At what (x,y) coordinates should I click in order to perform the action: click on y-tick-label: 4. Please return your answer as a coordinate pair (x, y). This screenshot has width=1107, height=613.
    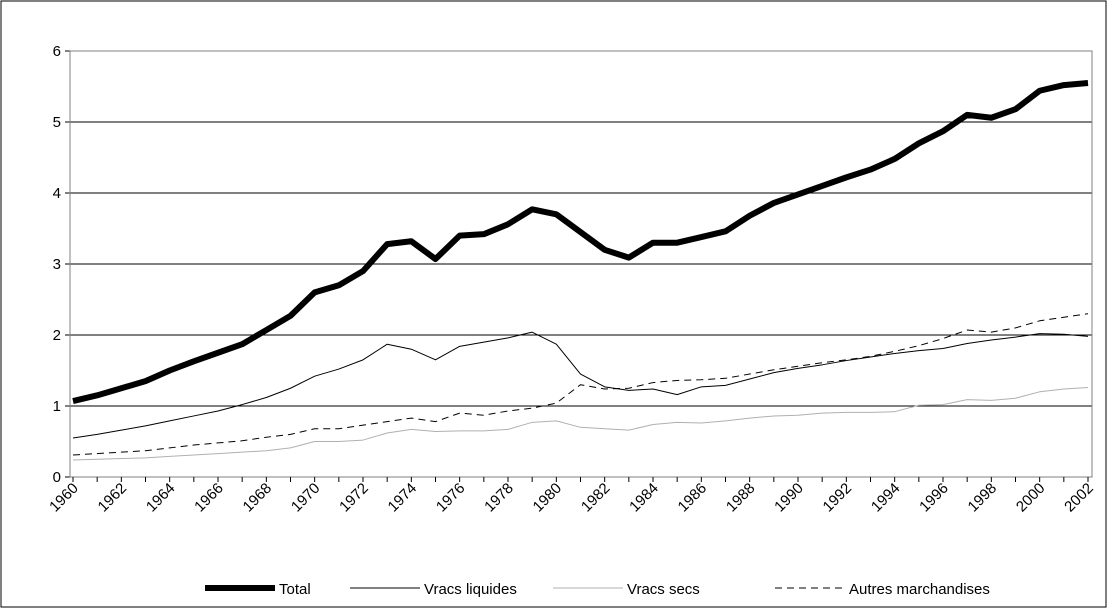
    Looking at the image, I should click on (57, 193).